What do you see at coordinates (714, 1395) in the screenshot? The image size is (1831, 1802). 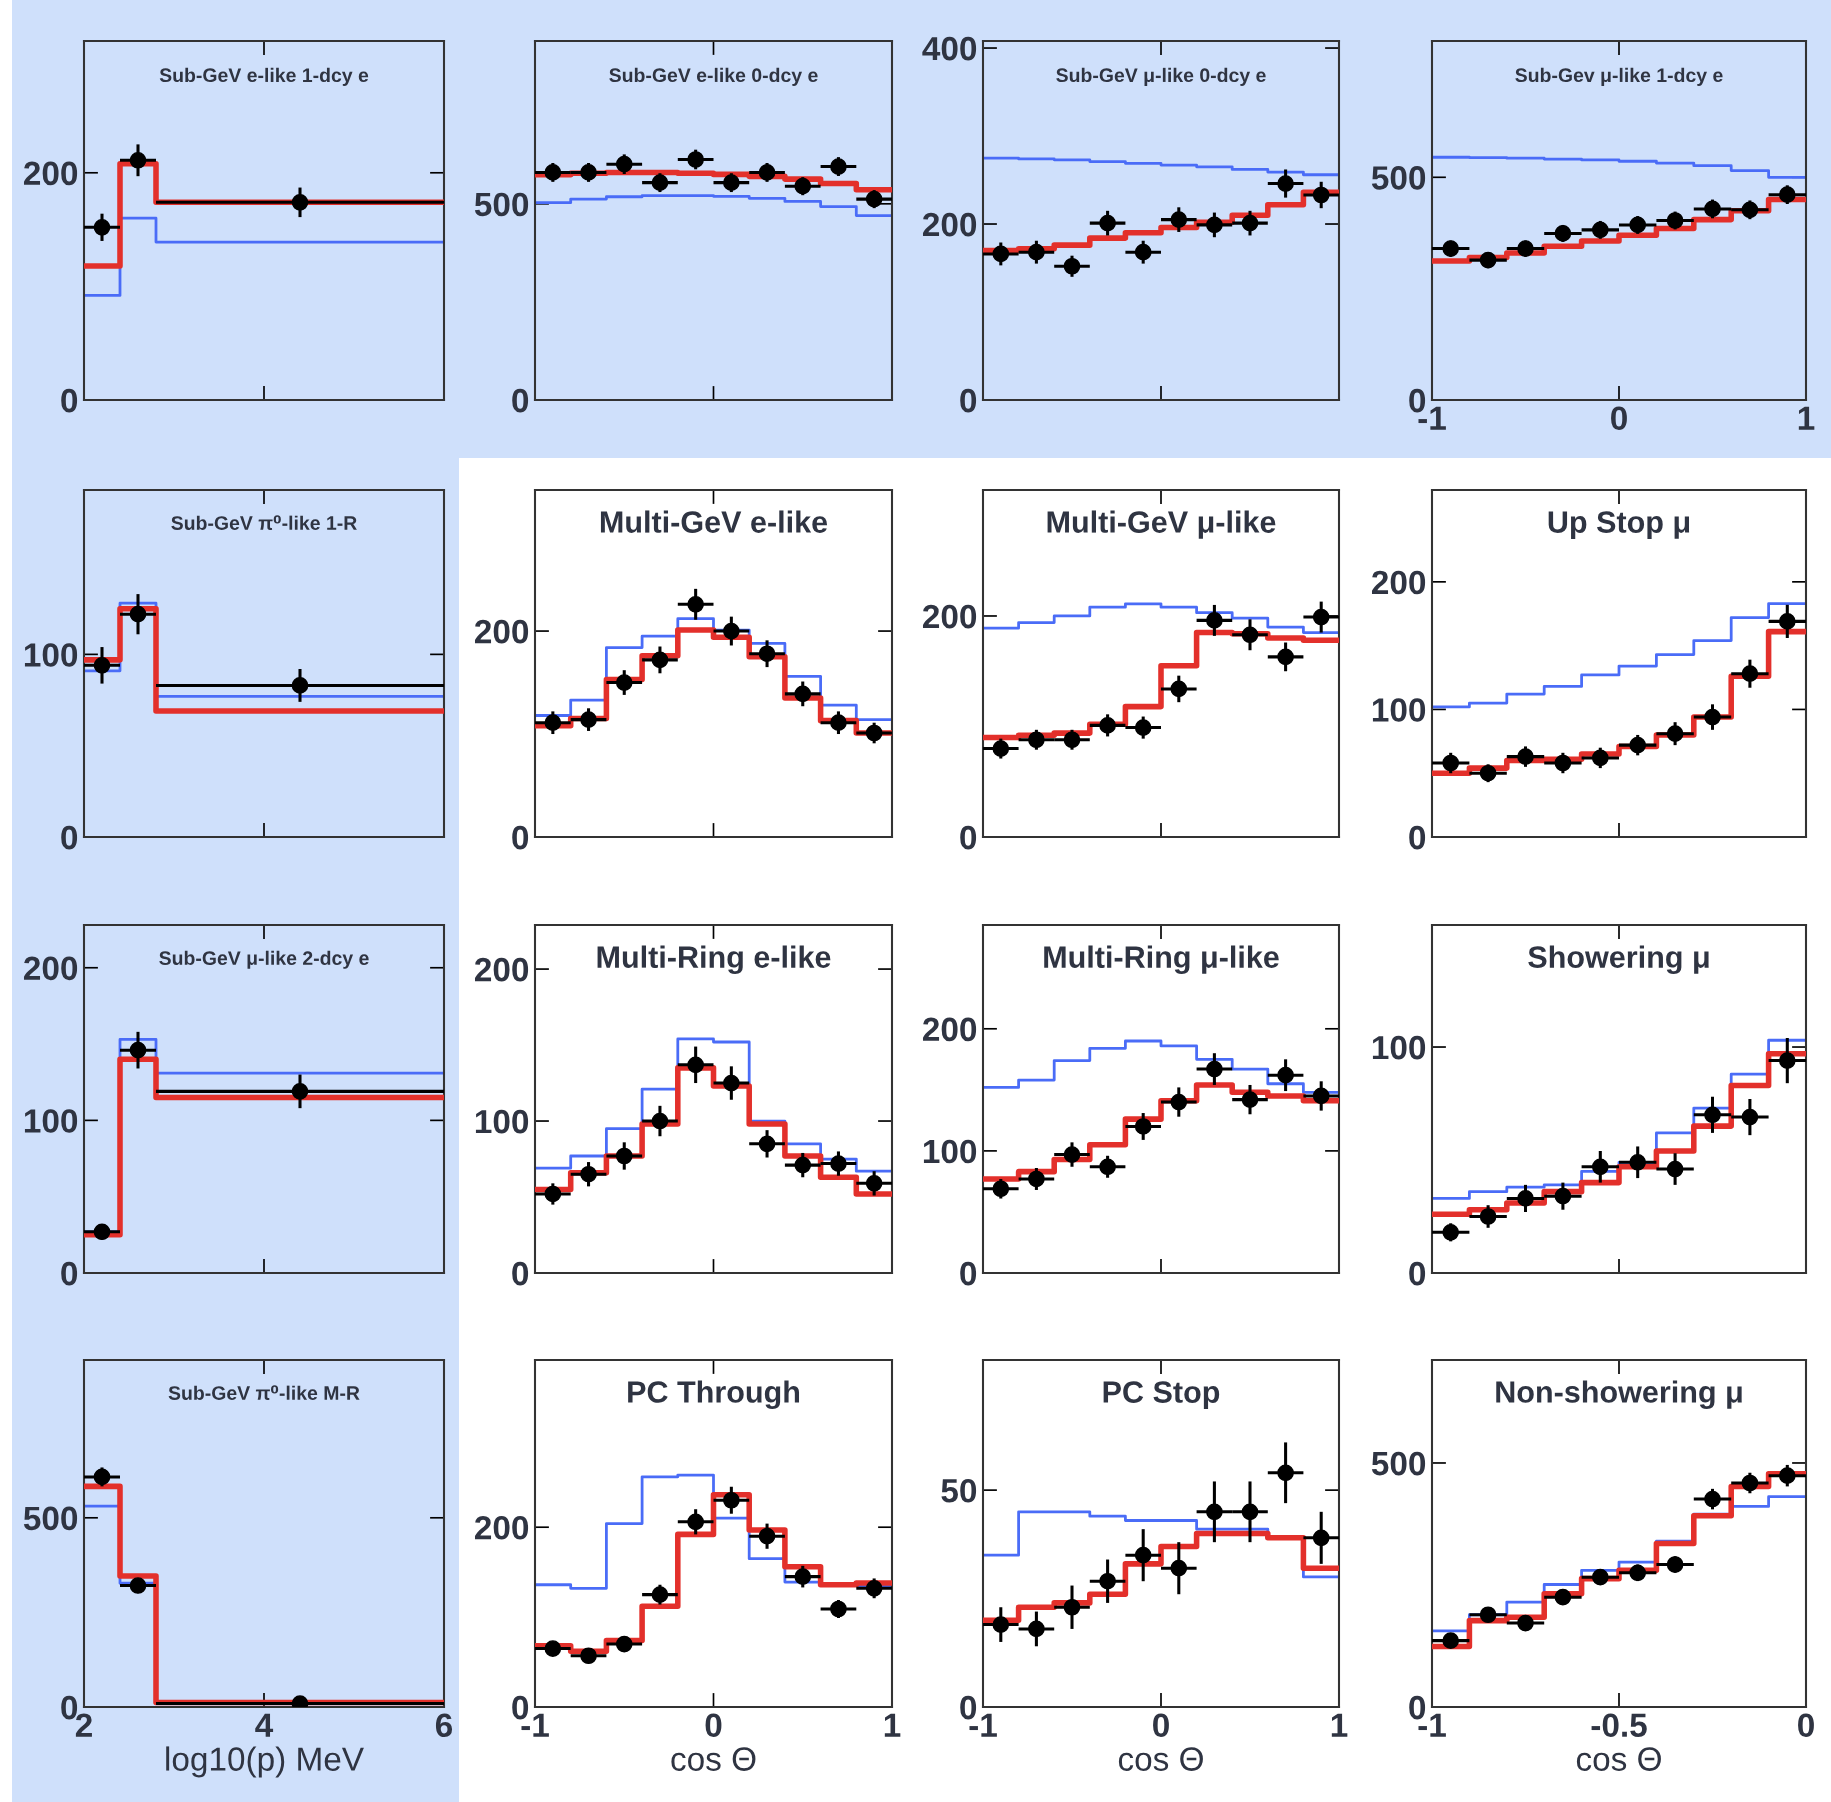 I see `text: PC Through` at bounding box center [714, 1395].